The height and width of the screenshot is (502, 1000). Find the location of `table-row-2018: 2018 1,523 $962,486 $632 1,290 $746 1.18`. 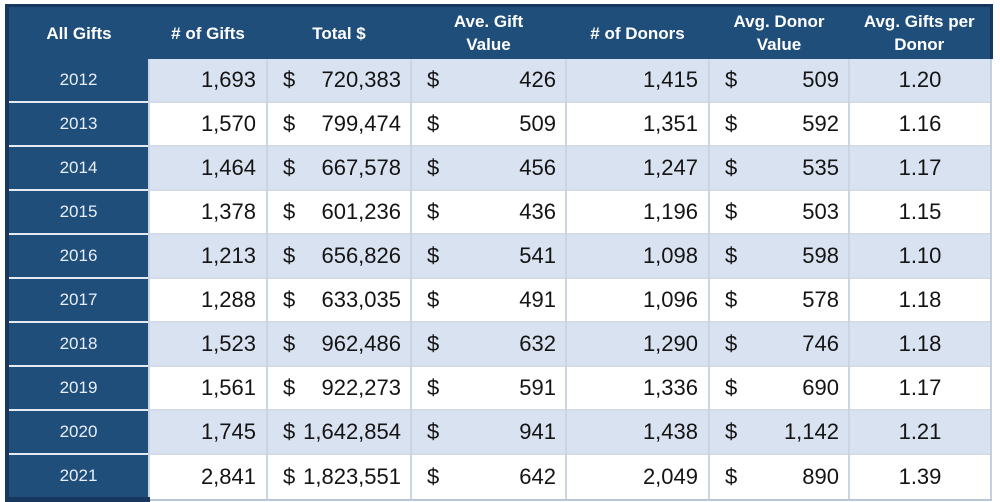

table-row-2018: 2018 1,523 $962,486 $632 1,290 $746 1.18 is located at coordinates (498, 343).